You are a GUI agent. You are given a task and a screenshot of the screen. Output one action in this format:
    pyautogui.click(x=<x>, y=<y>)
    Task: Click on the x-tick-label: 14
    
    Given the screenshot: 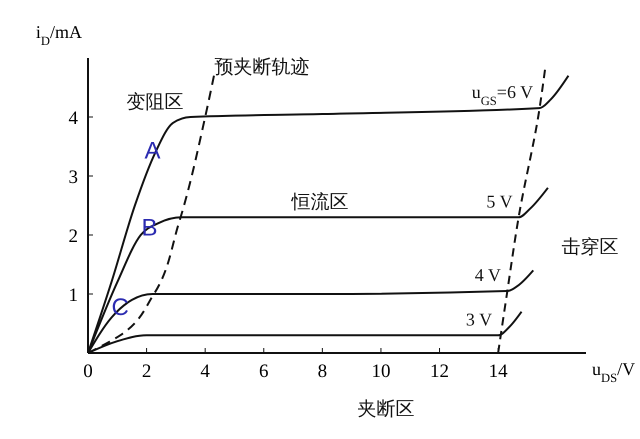 What is the action you would take?
    pyautogui.click(x=498, y=371)
    